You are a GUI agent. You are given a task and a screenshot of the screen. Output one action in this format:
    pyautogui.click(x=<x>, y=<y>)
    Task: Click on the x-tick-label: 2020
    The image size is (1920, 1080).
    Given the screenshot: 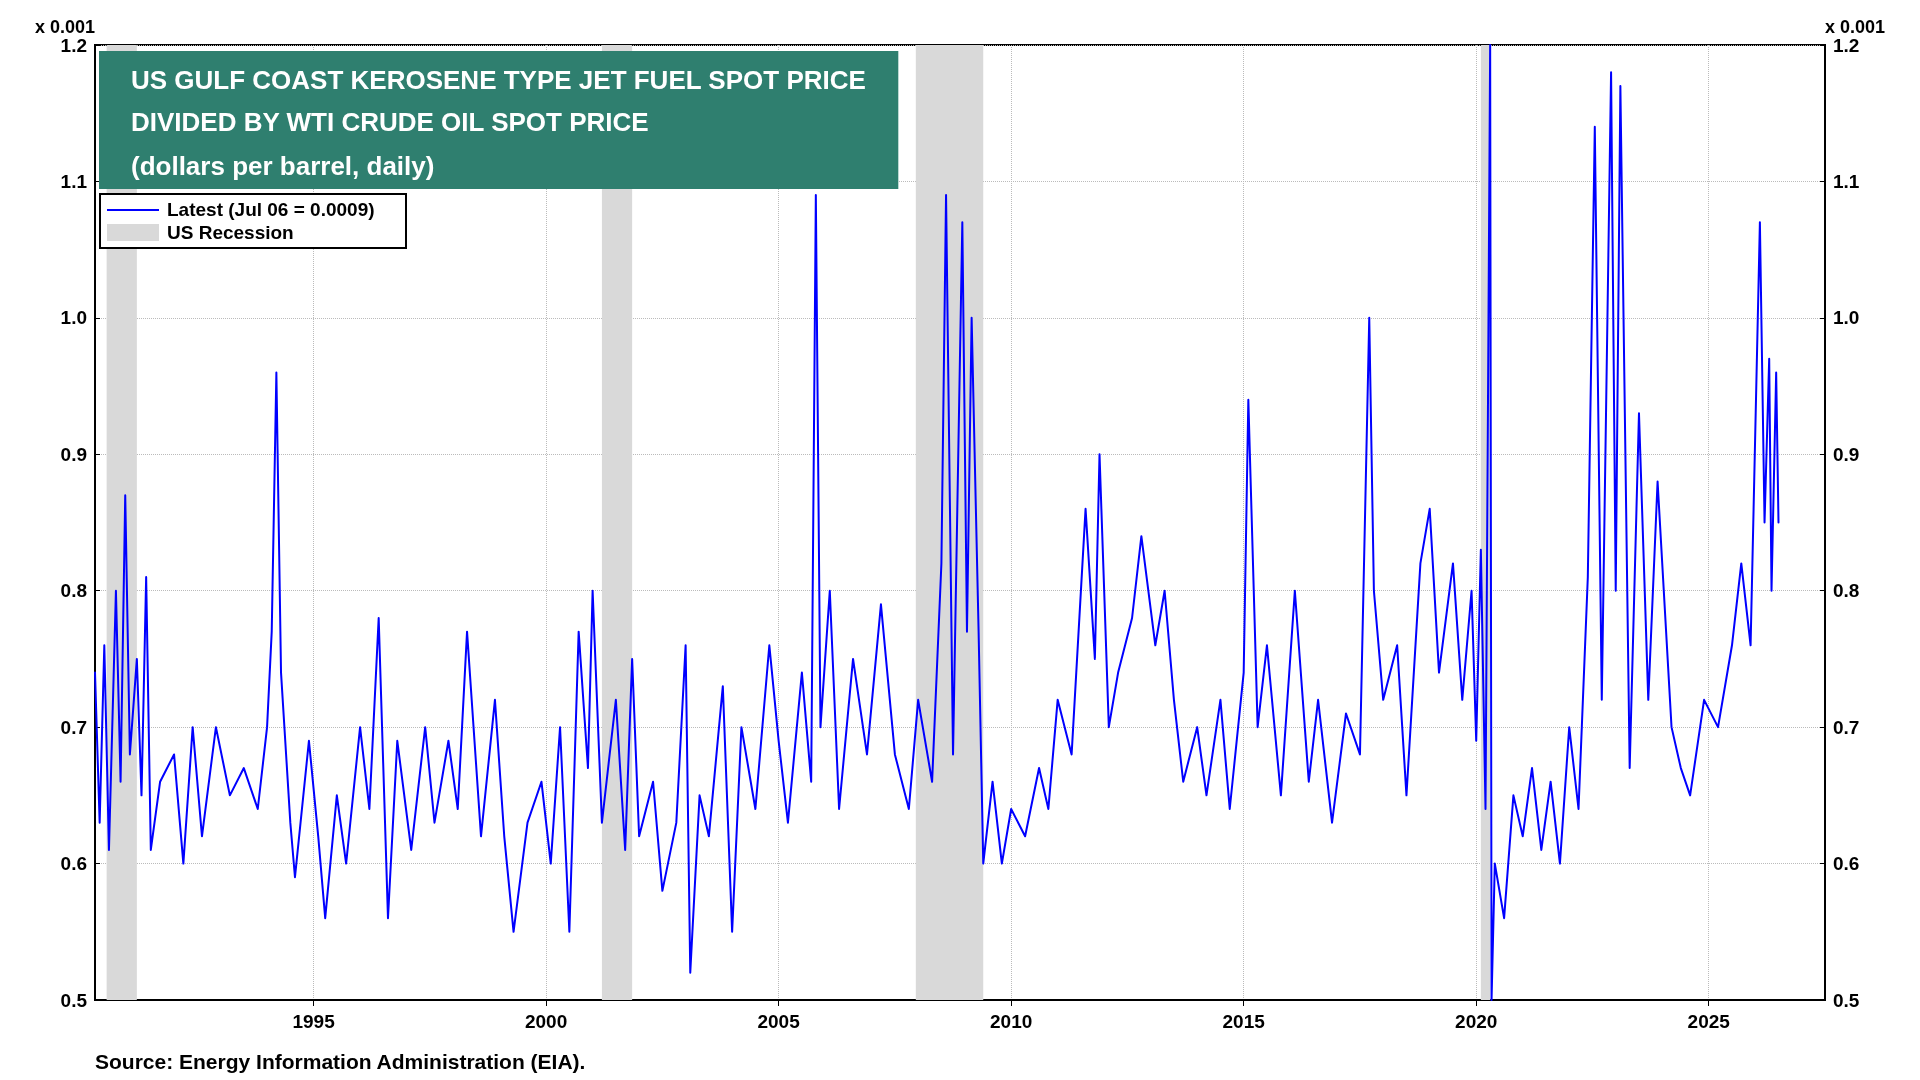 What is the action you would take?
    pyautogui.click(x=1476, y=1021)
    